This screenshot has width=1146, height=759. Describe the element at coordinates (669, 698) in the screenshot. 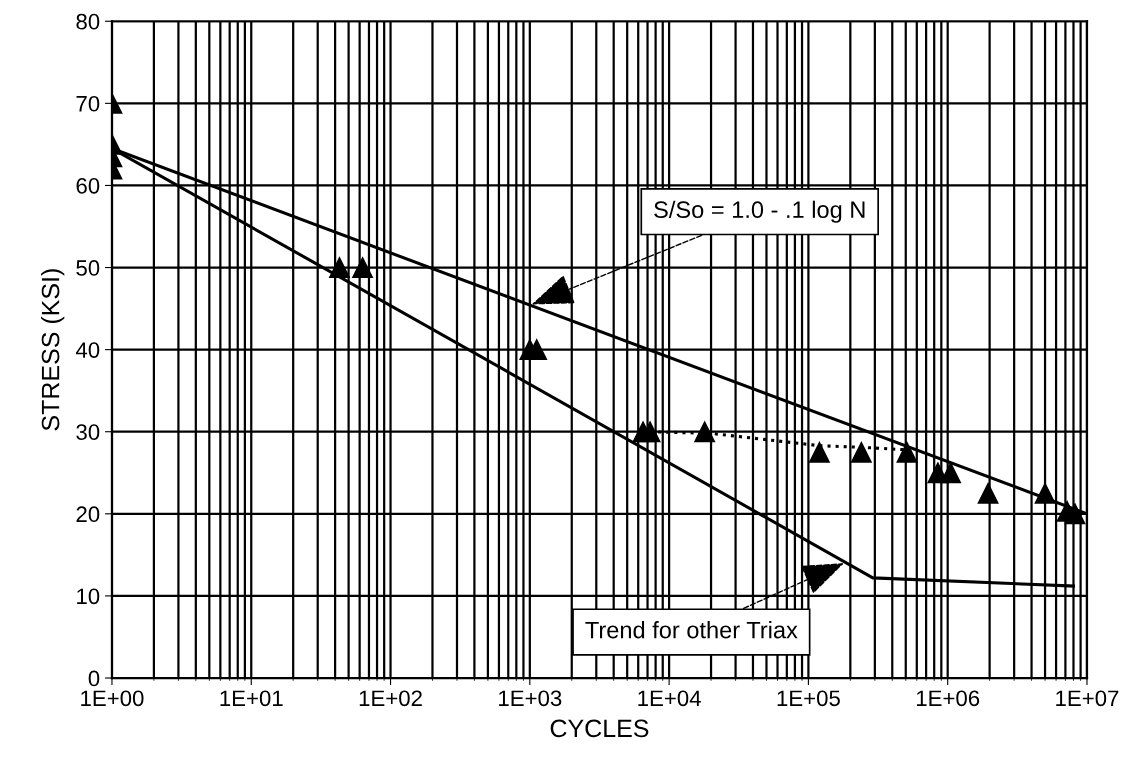

I see `x-tick-label: 1E+04` at that location.